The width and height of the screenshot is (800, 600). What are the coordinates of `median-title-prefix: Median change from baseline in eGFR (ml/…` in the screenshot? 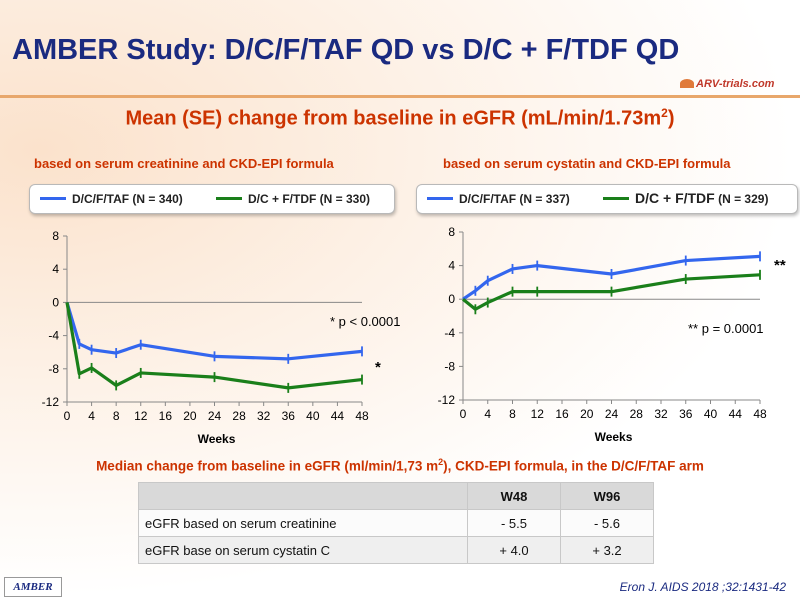 It's located at (267, 466).